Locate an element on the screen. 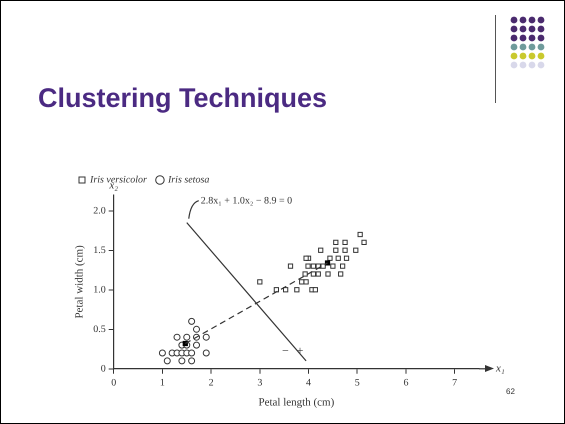 The height and width of the screenshot is (424, 565). text: 62 is located at coordinates (510, 391).